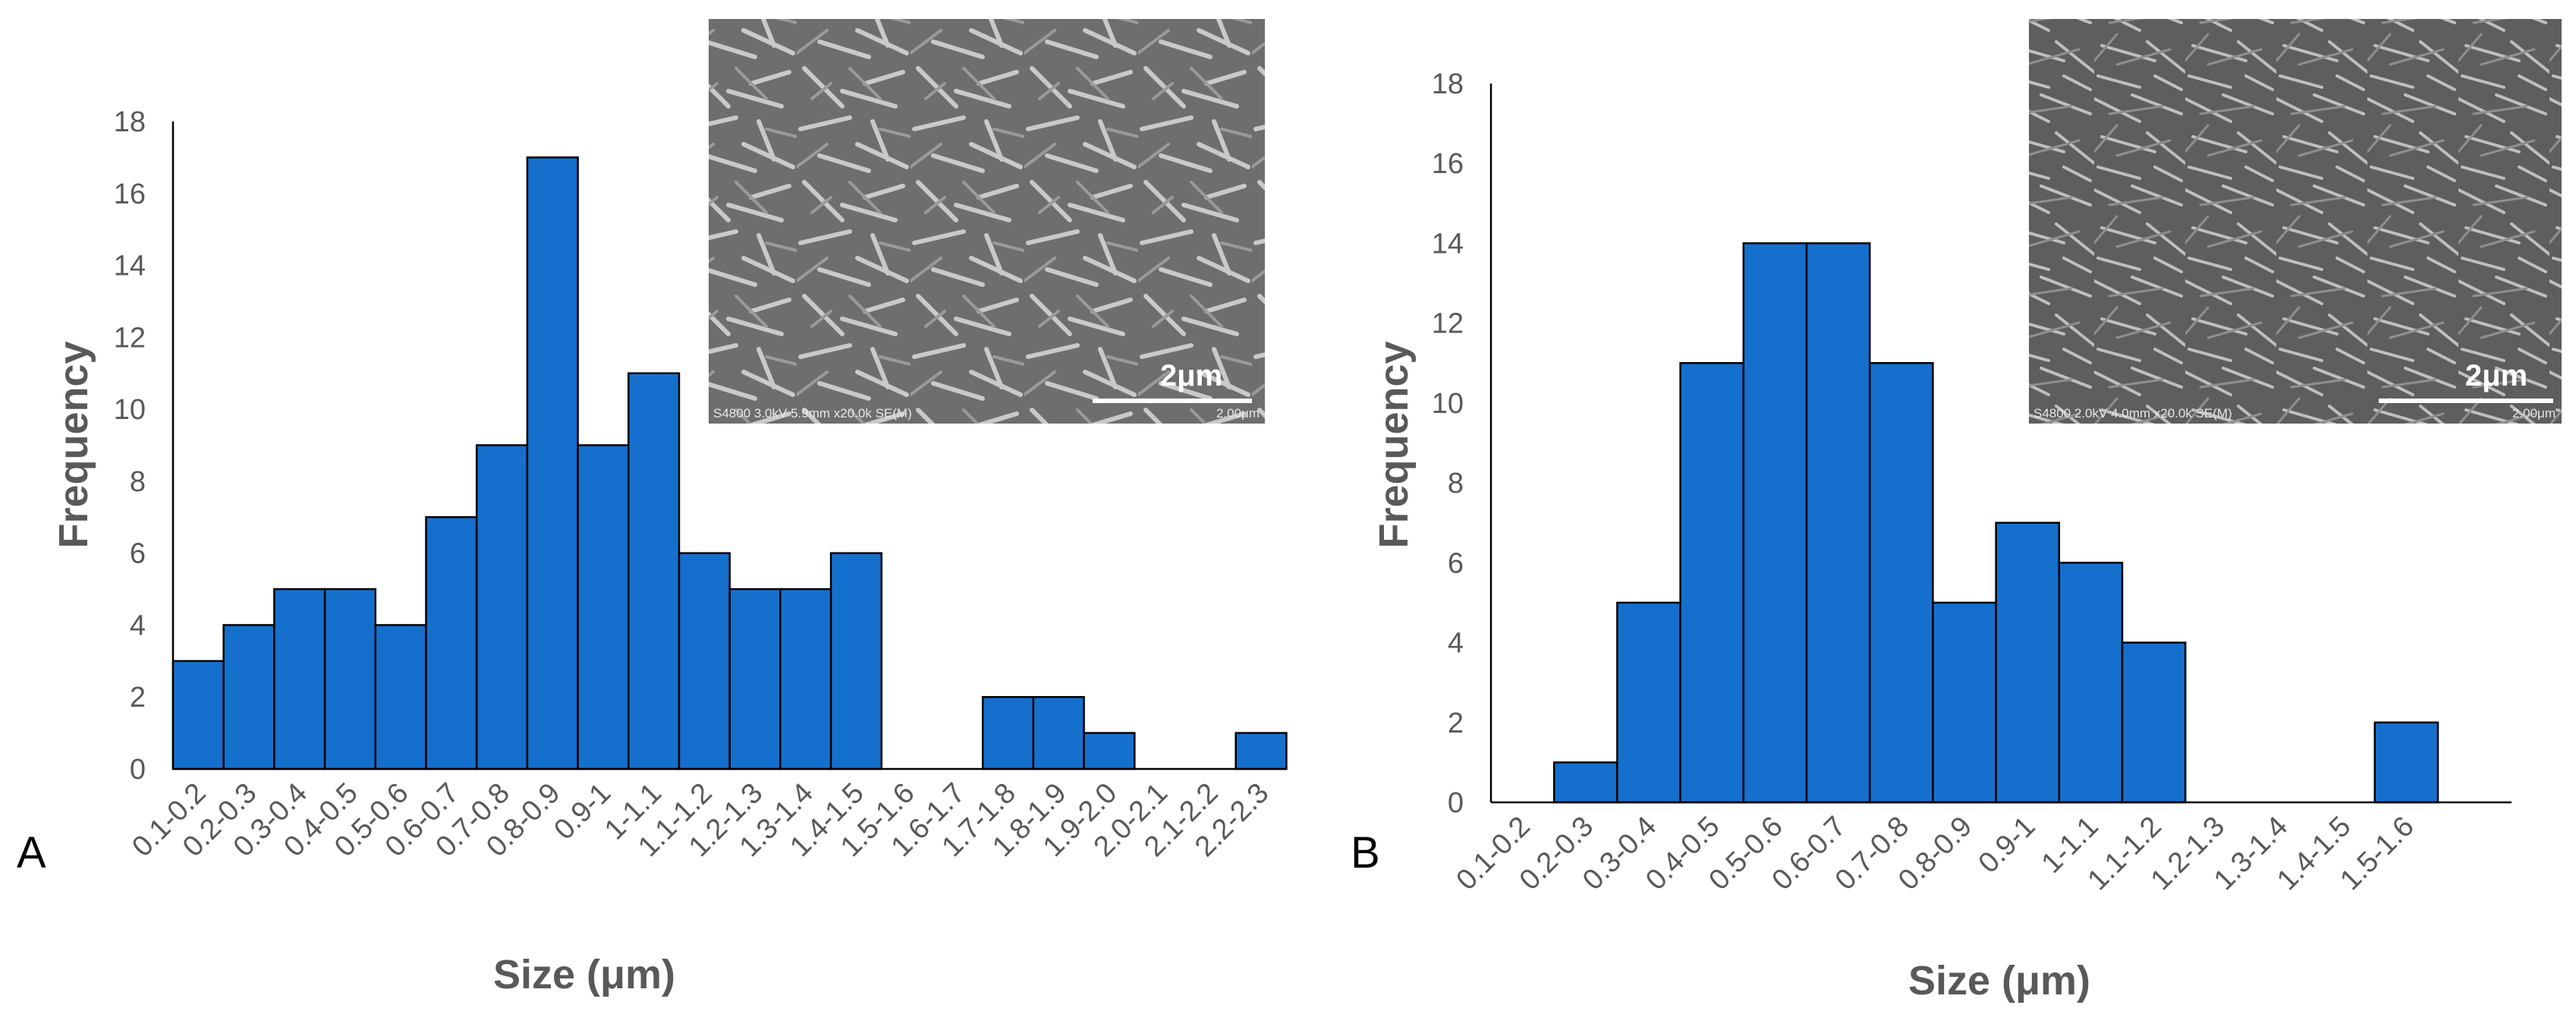  I want to click on bar-a-1.2-1.3, so click(755, 679).